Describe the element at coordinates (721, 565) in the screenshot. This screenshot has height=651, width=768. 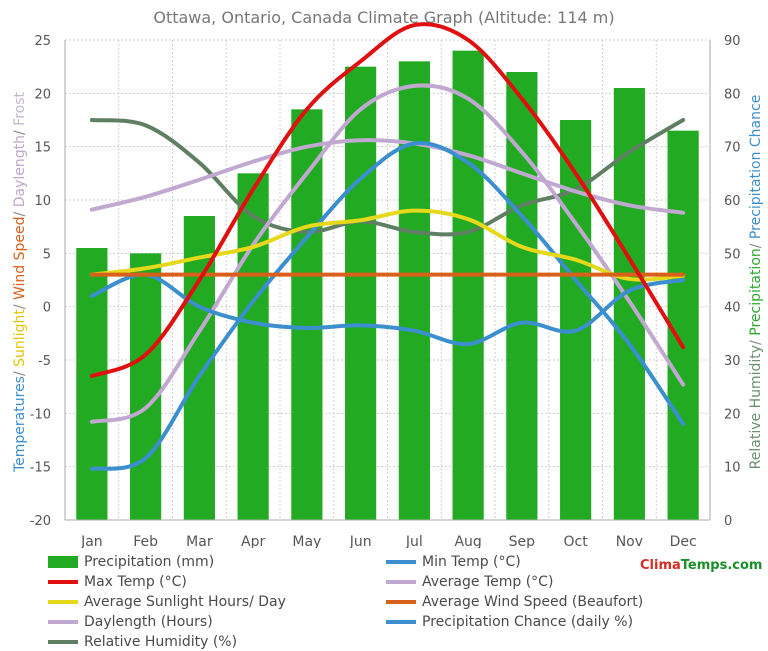
I see `brand-part-2: Temps.com` at that location.